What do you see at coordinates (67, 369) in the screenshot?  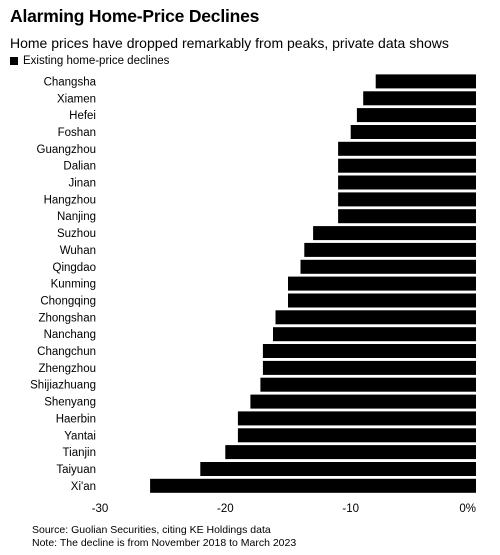 I see `category-label: Zhengzhou` at bounding box center [67, 369].